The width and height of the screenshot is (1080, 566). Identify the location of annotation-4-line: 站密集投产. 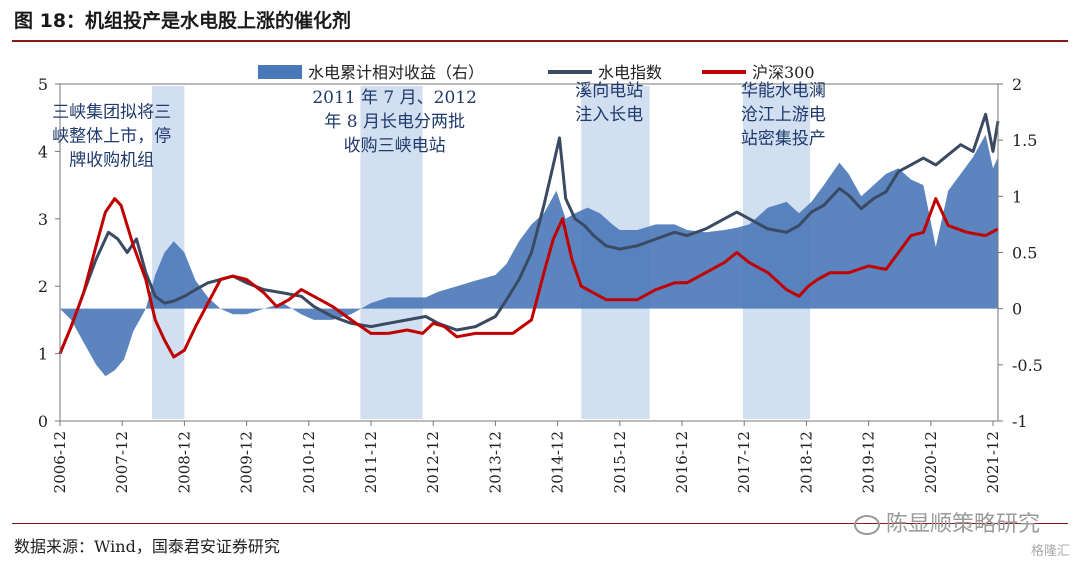
(783, 139).